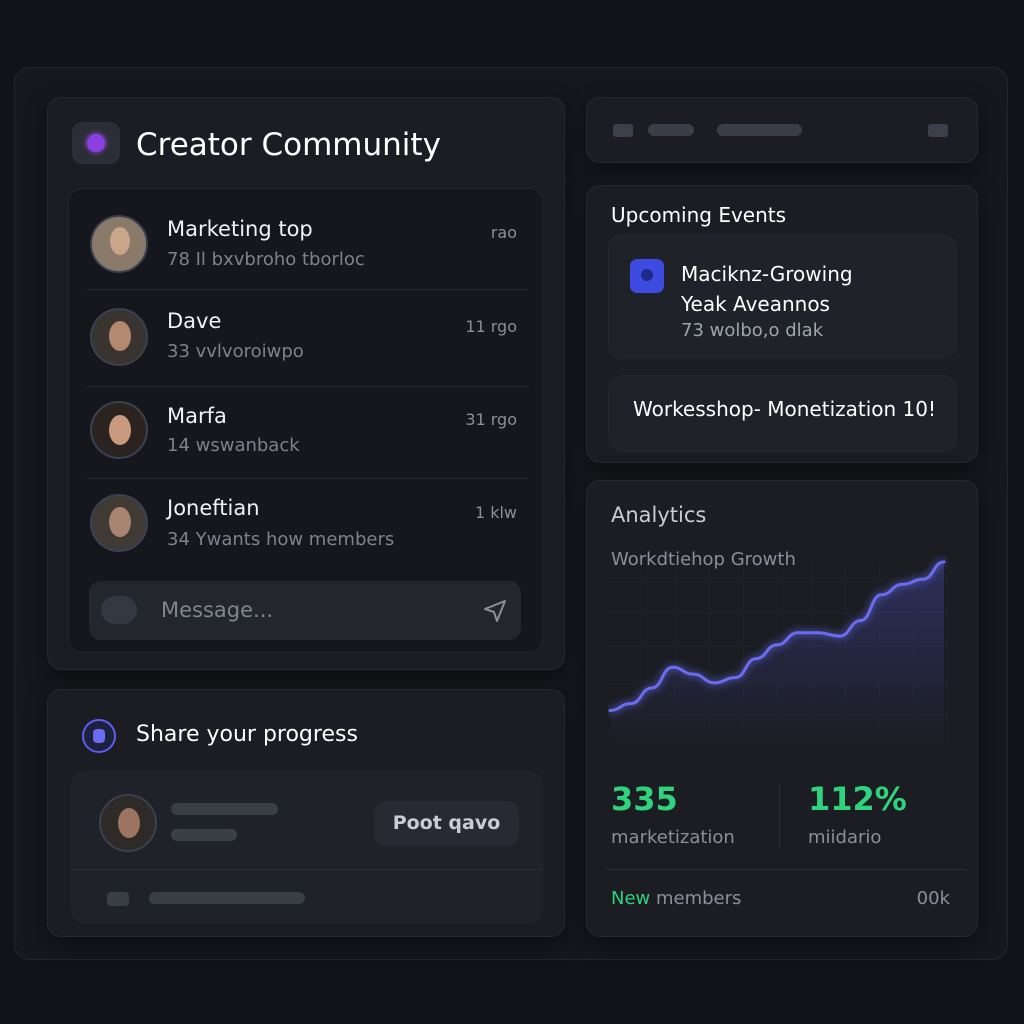  What do you see at coordinates (495, 611) in the screenshot?
I see `send-button` at bounding box center [495, 611].